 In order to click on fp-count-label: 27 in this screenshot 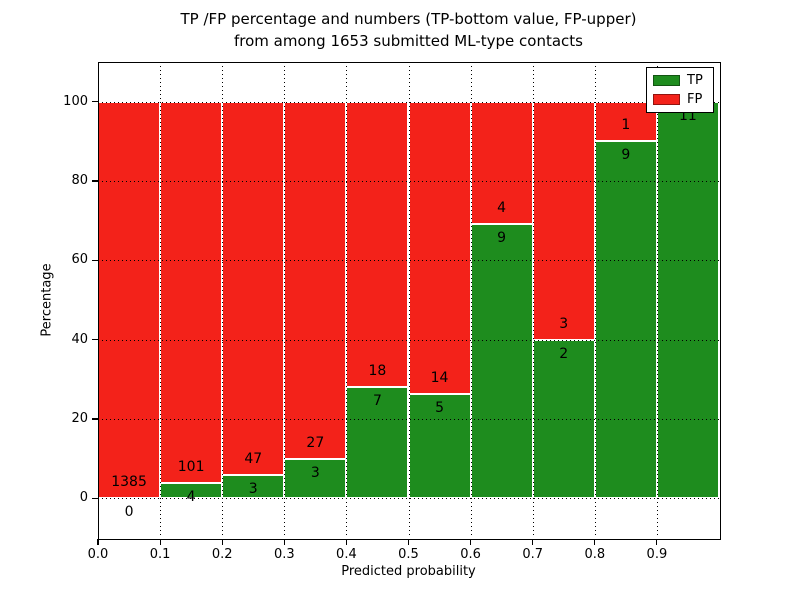, I will do `click(315, 442)`.